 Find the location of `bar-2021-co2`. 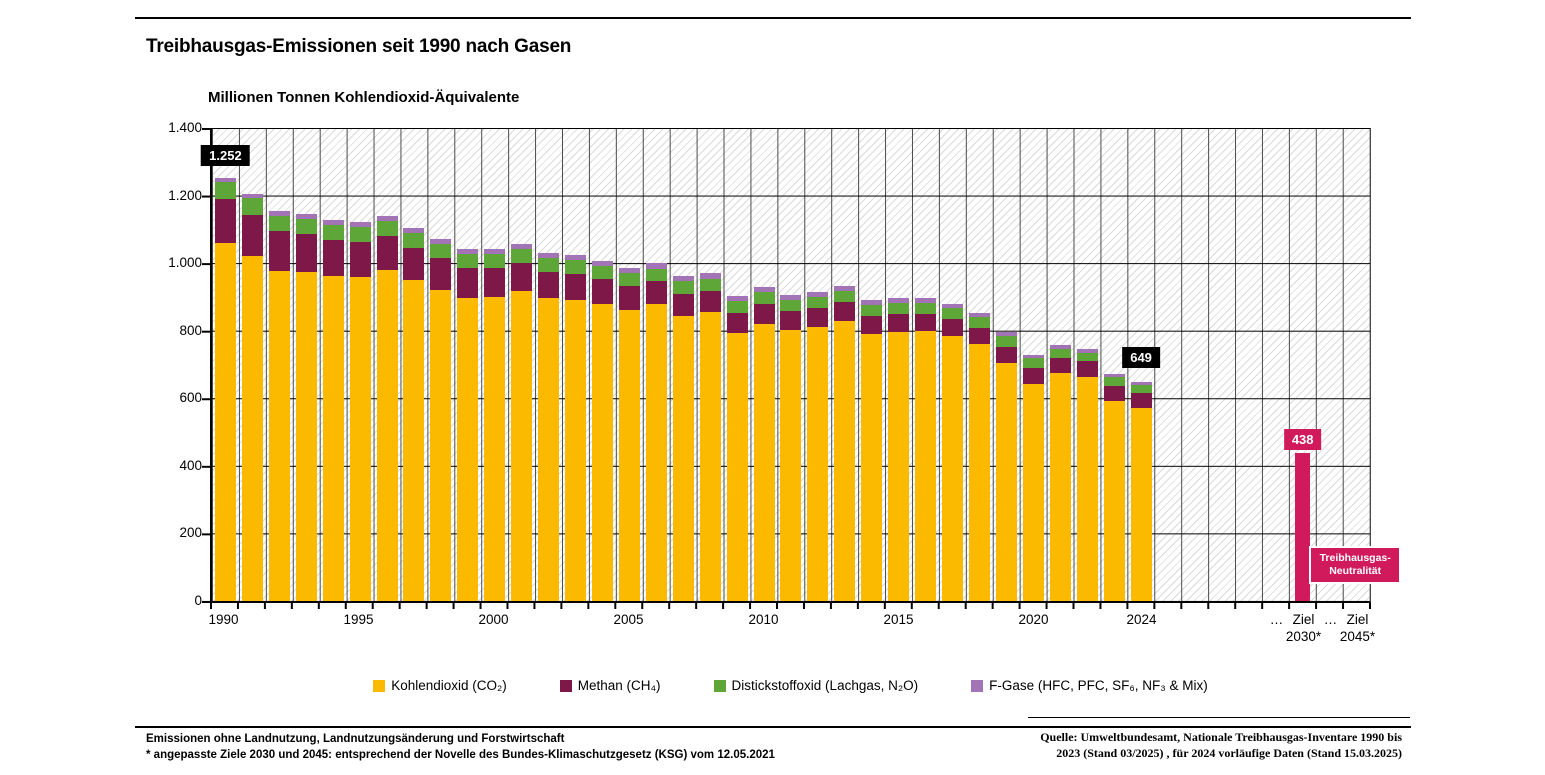

bar-2021-co2 is located at coordinates (1060, 487).